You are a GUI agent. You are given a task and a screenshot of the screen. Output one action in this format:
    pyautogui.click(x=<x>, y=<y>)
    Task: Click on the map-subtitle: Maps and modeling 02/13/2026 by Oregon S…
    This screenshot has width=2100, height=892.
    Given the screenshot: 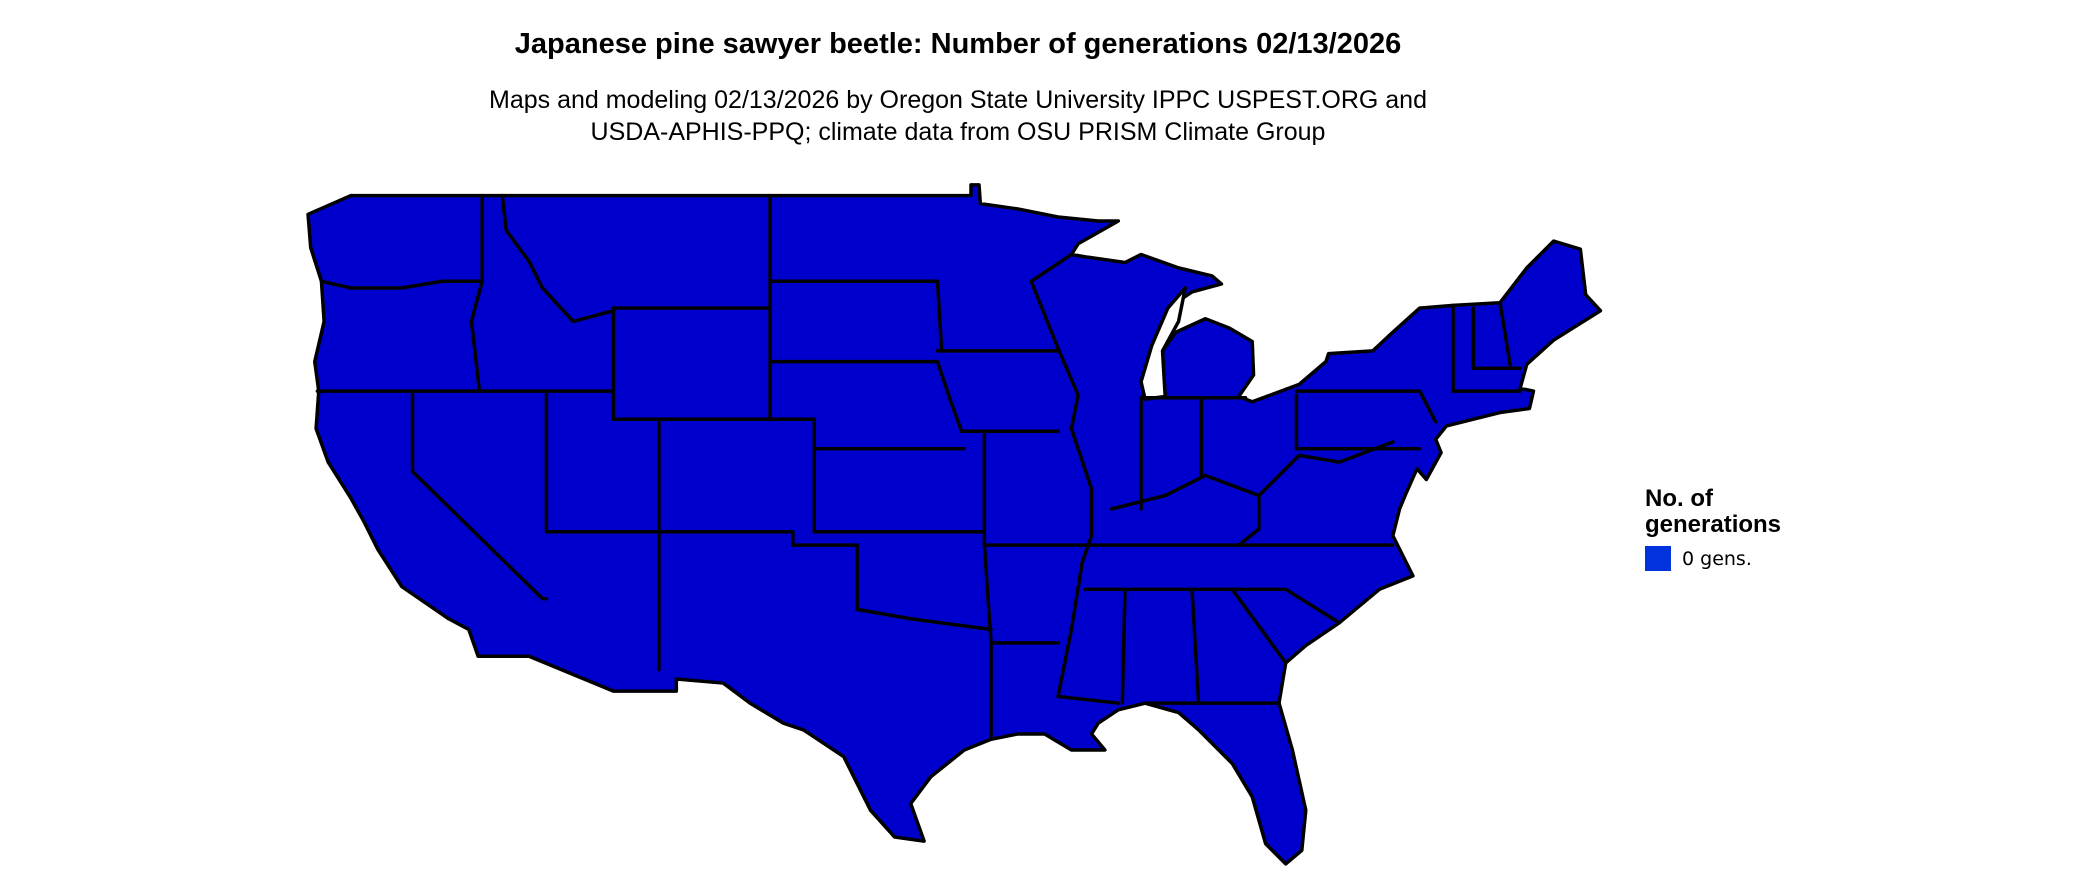 What is the action you would take?
    pyautogui.click(x=958, y=116)
    